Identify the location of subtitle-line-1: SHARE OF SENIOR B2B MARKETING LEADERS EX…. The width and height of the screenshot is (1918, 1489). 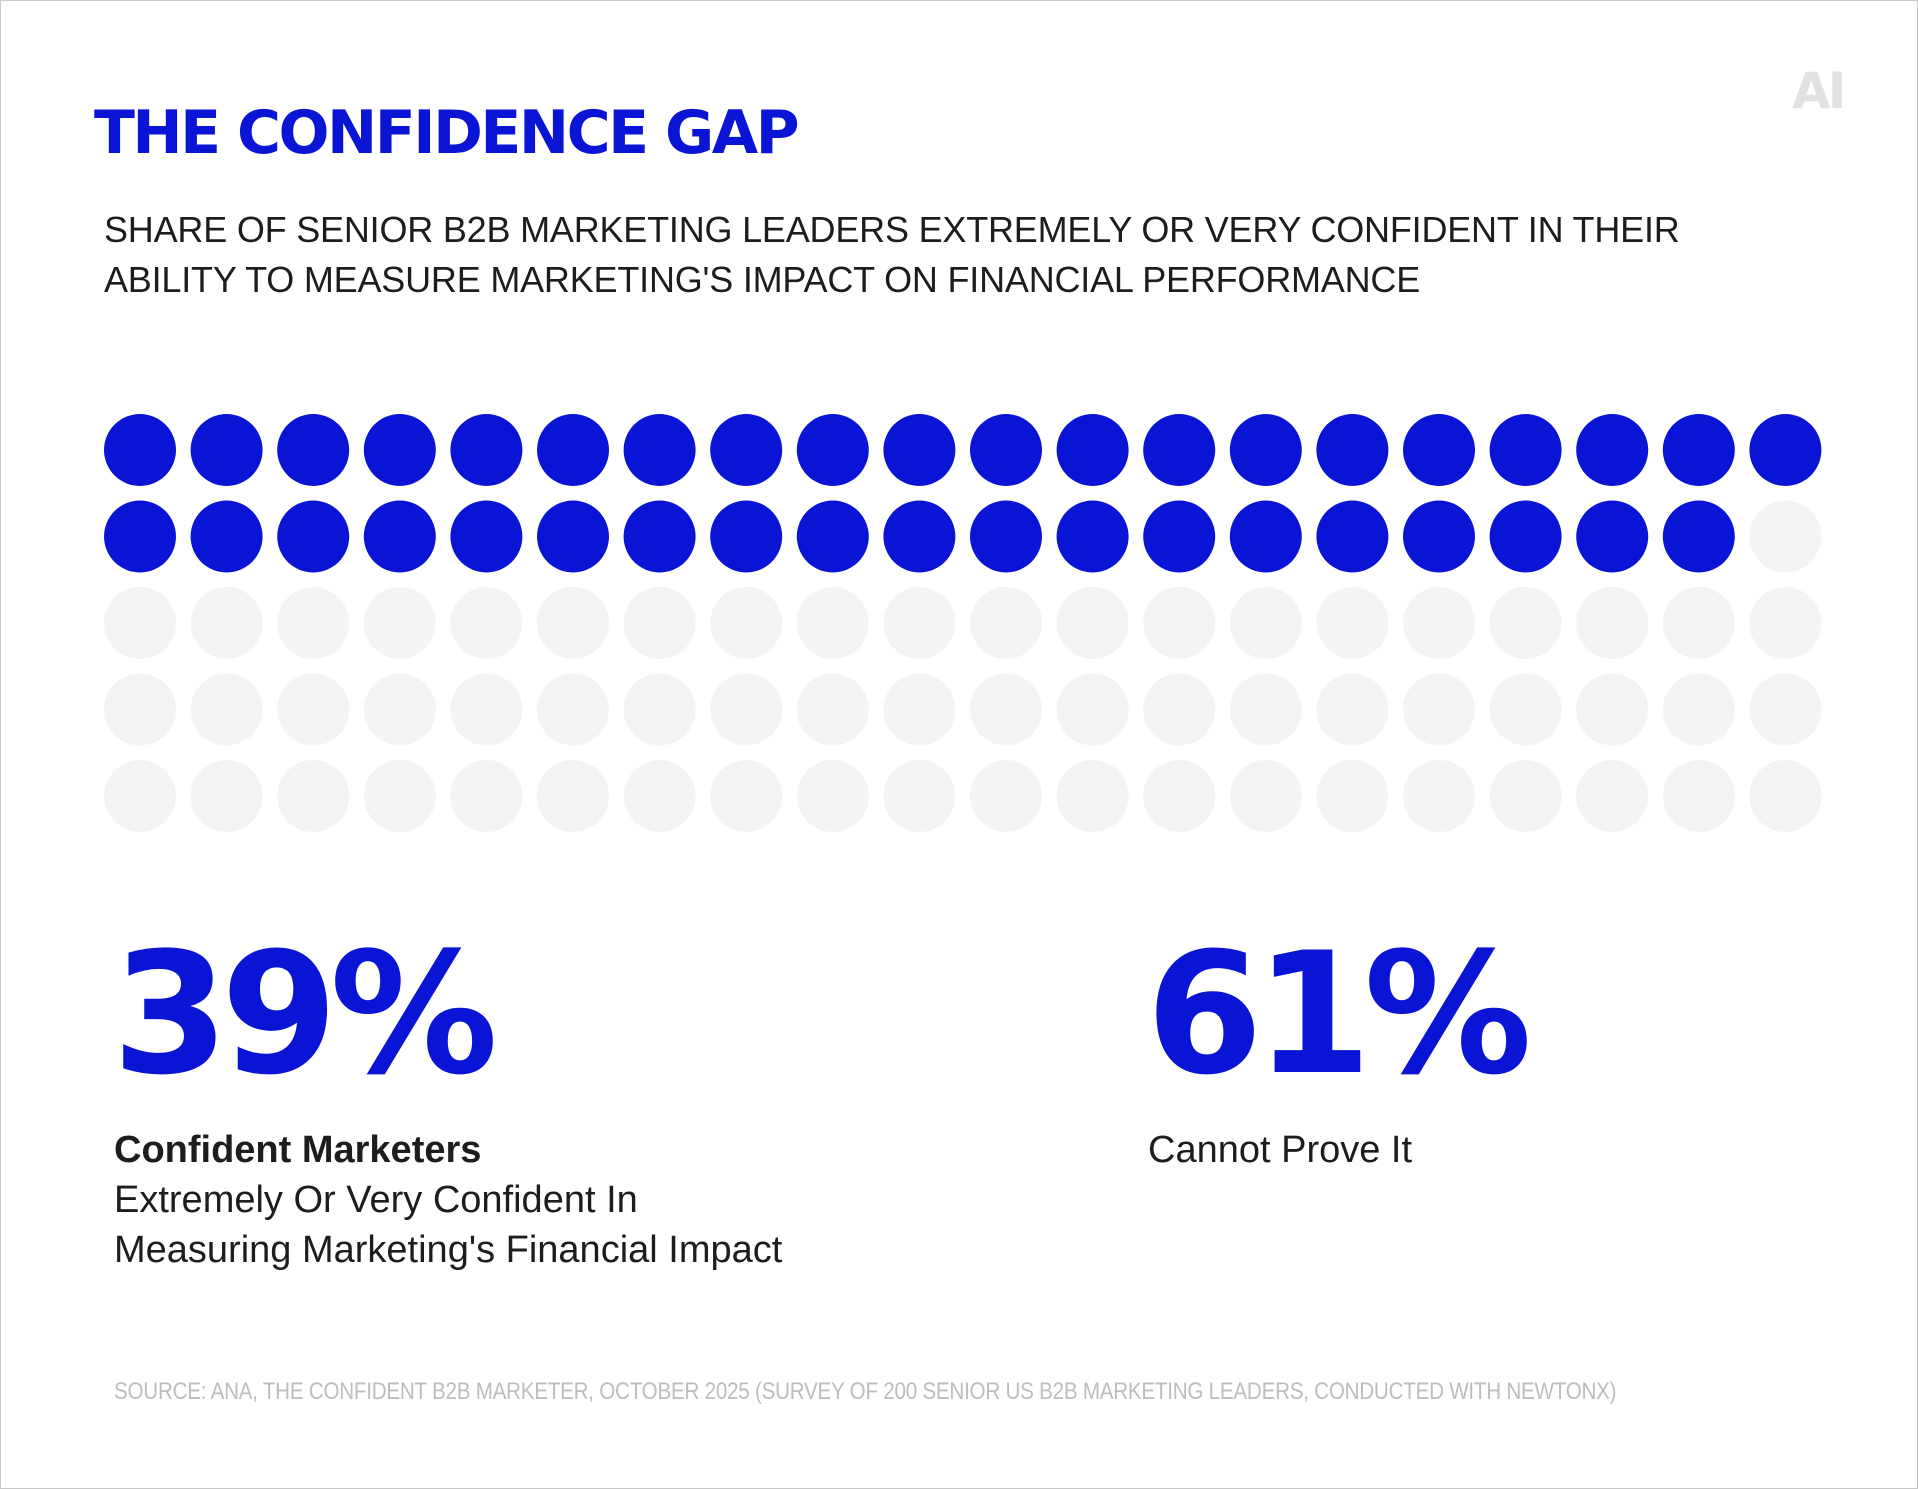
(892, 229).